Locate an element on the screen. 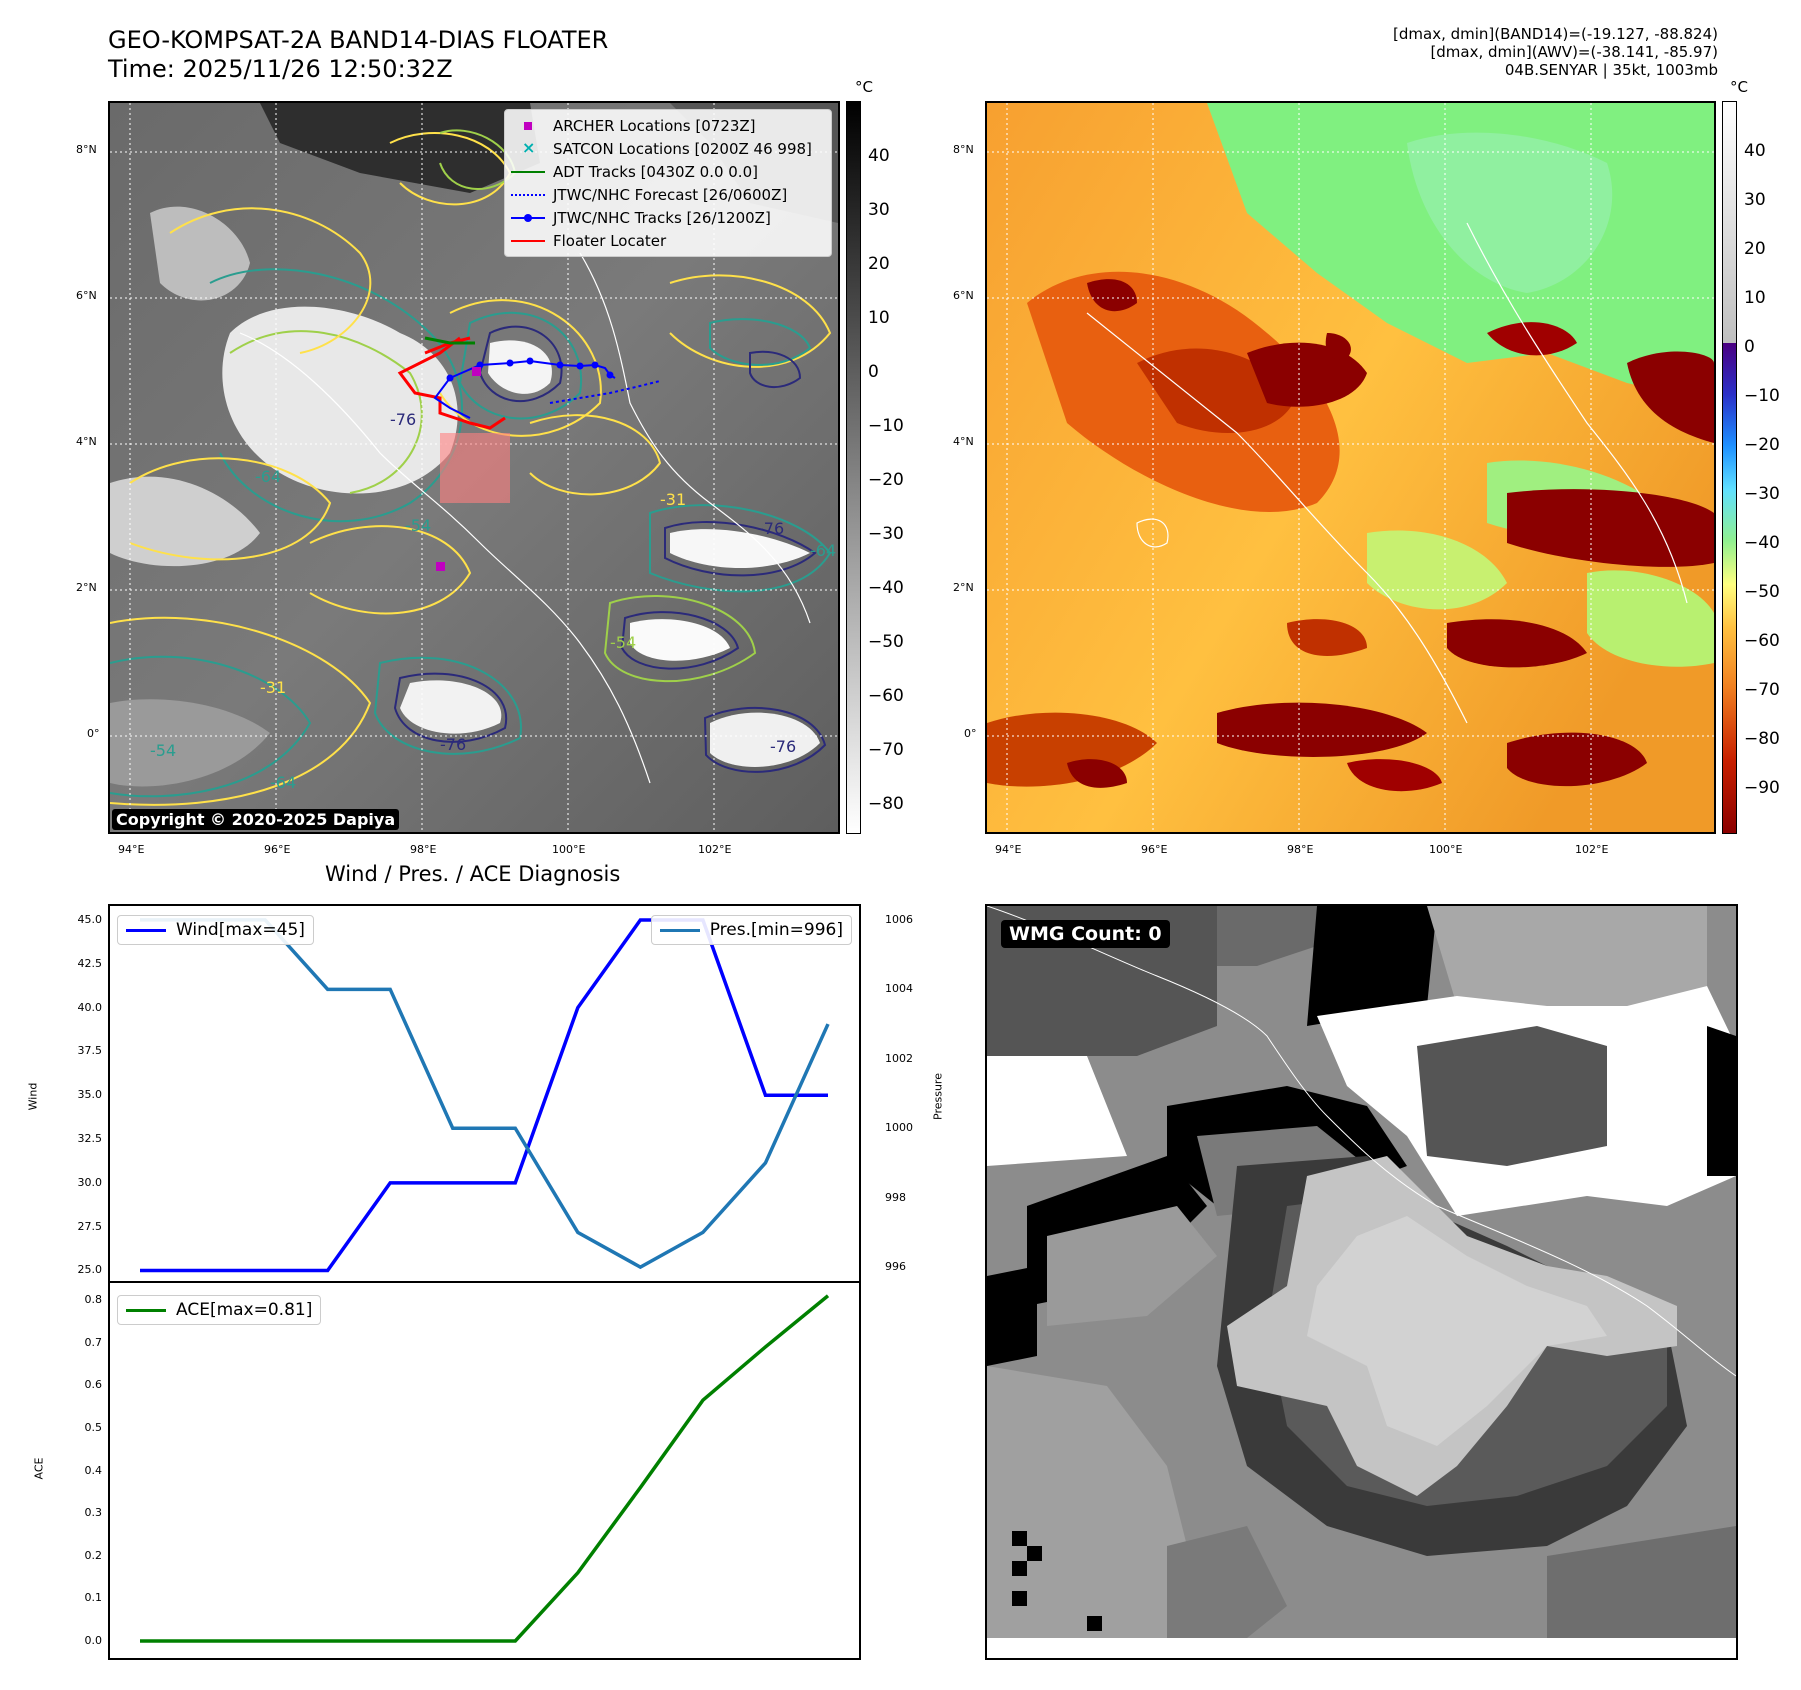  dotted-line-icon is located at coordinates (528, 195).